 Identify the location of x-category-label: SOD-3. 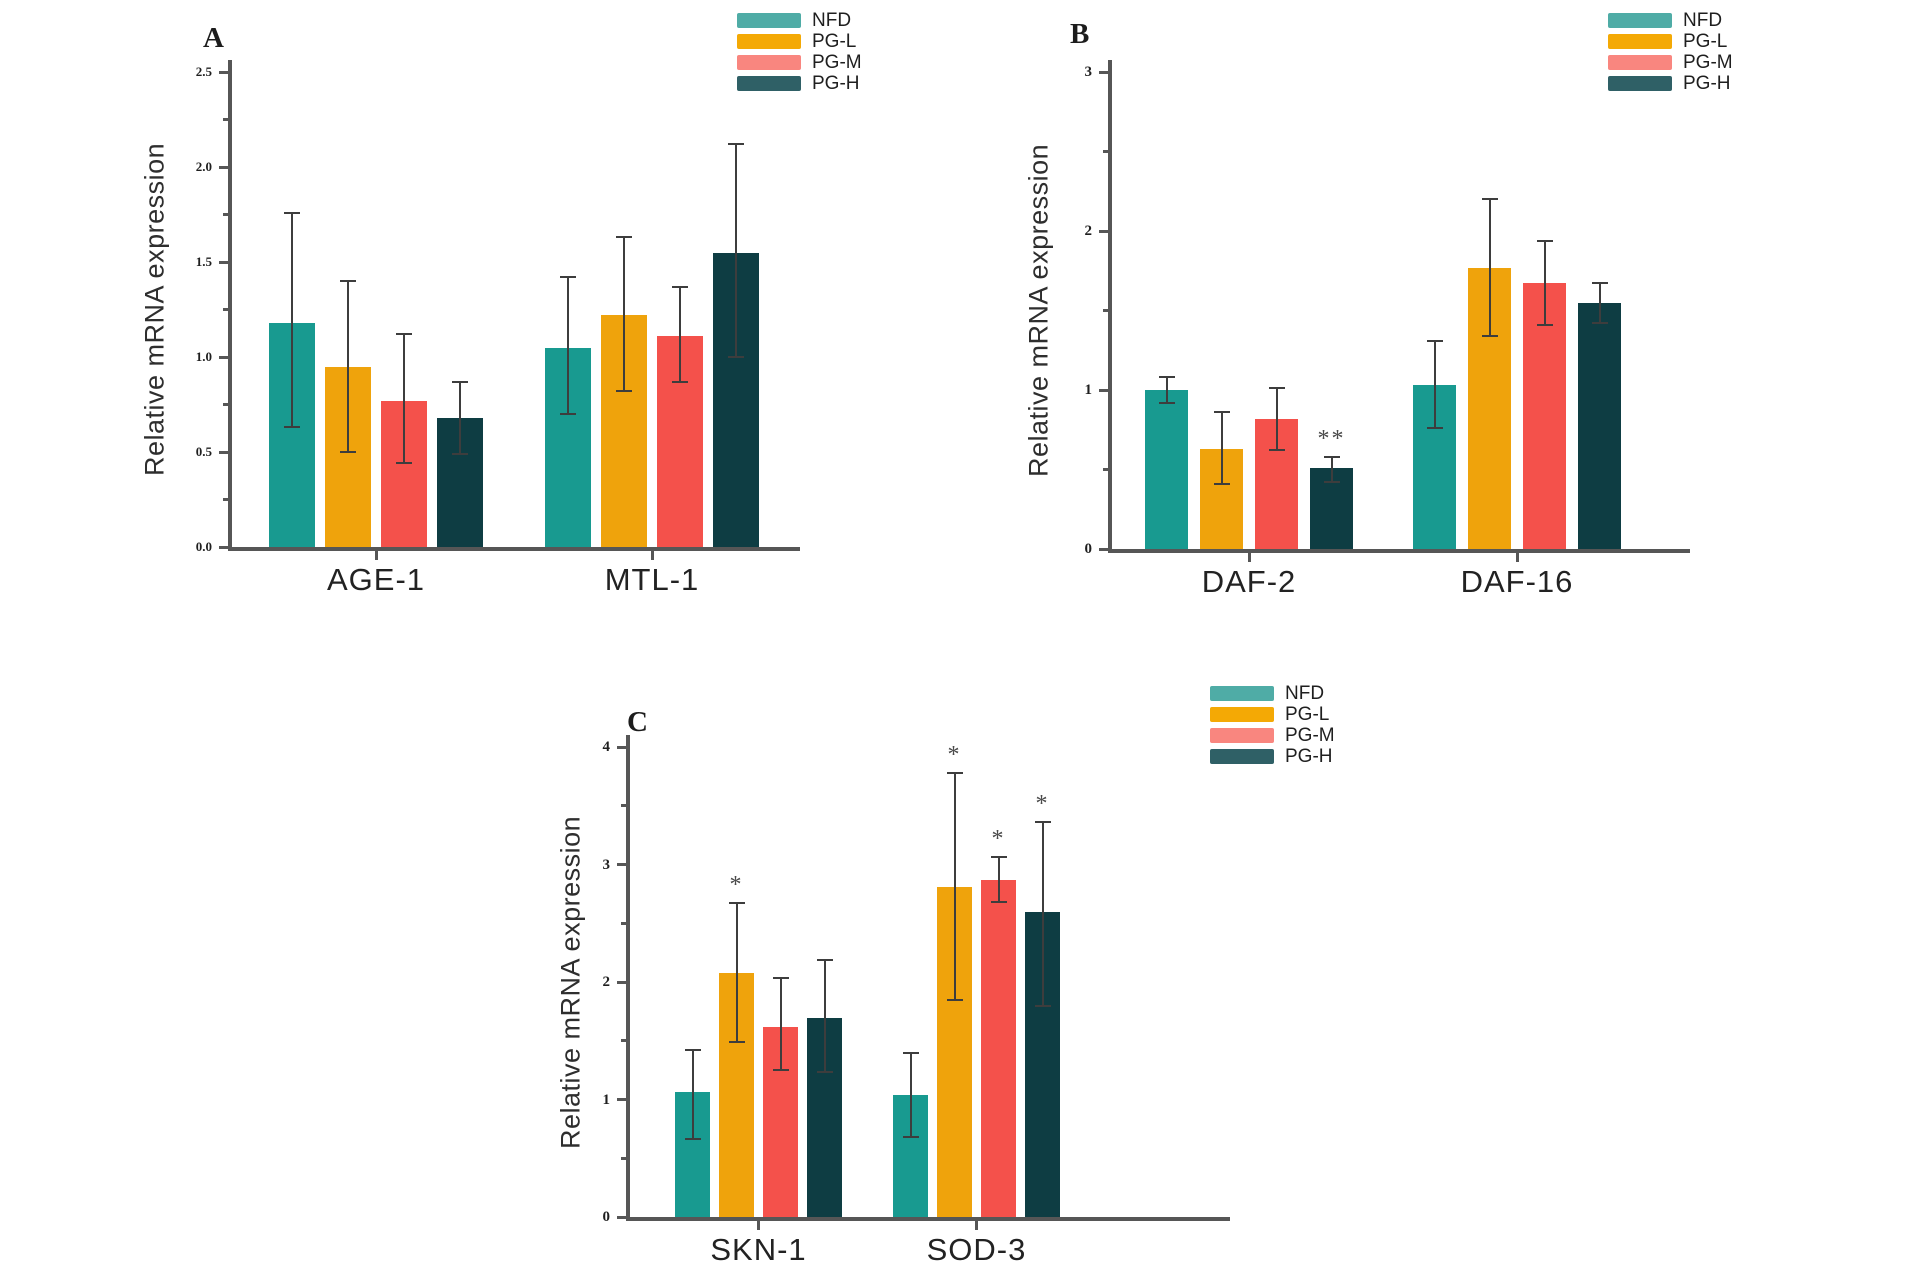
(976, 1249).